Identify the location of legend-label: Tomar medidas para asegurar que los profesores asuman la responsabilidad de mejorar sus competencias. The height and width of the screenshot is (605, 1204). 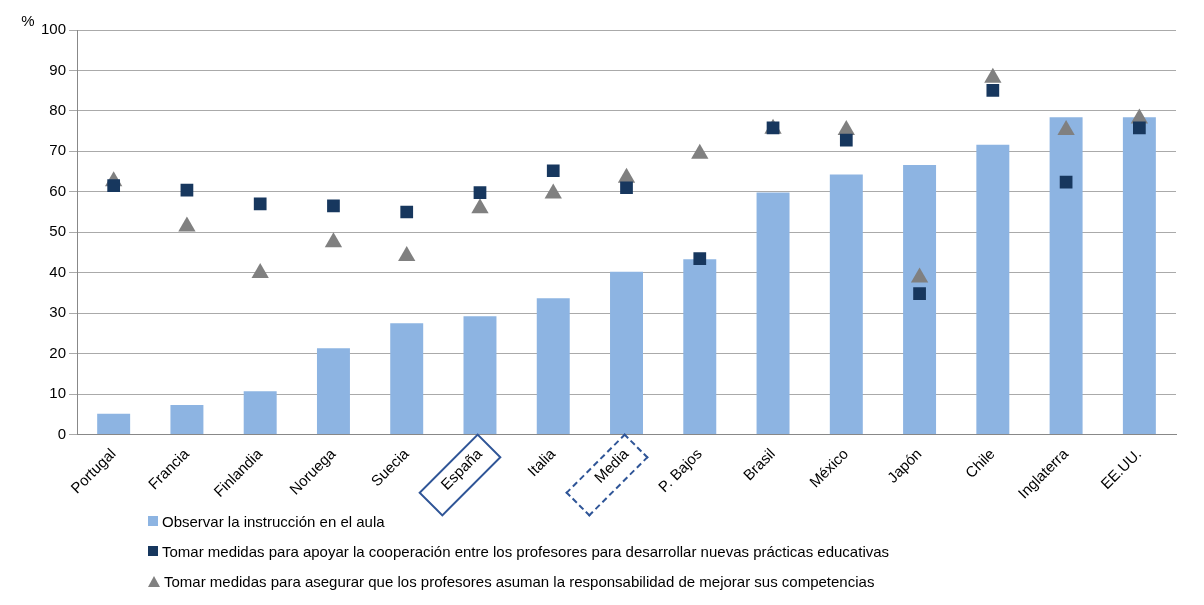
(519, 581).